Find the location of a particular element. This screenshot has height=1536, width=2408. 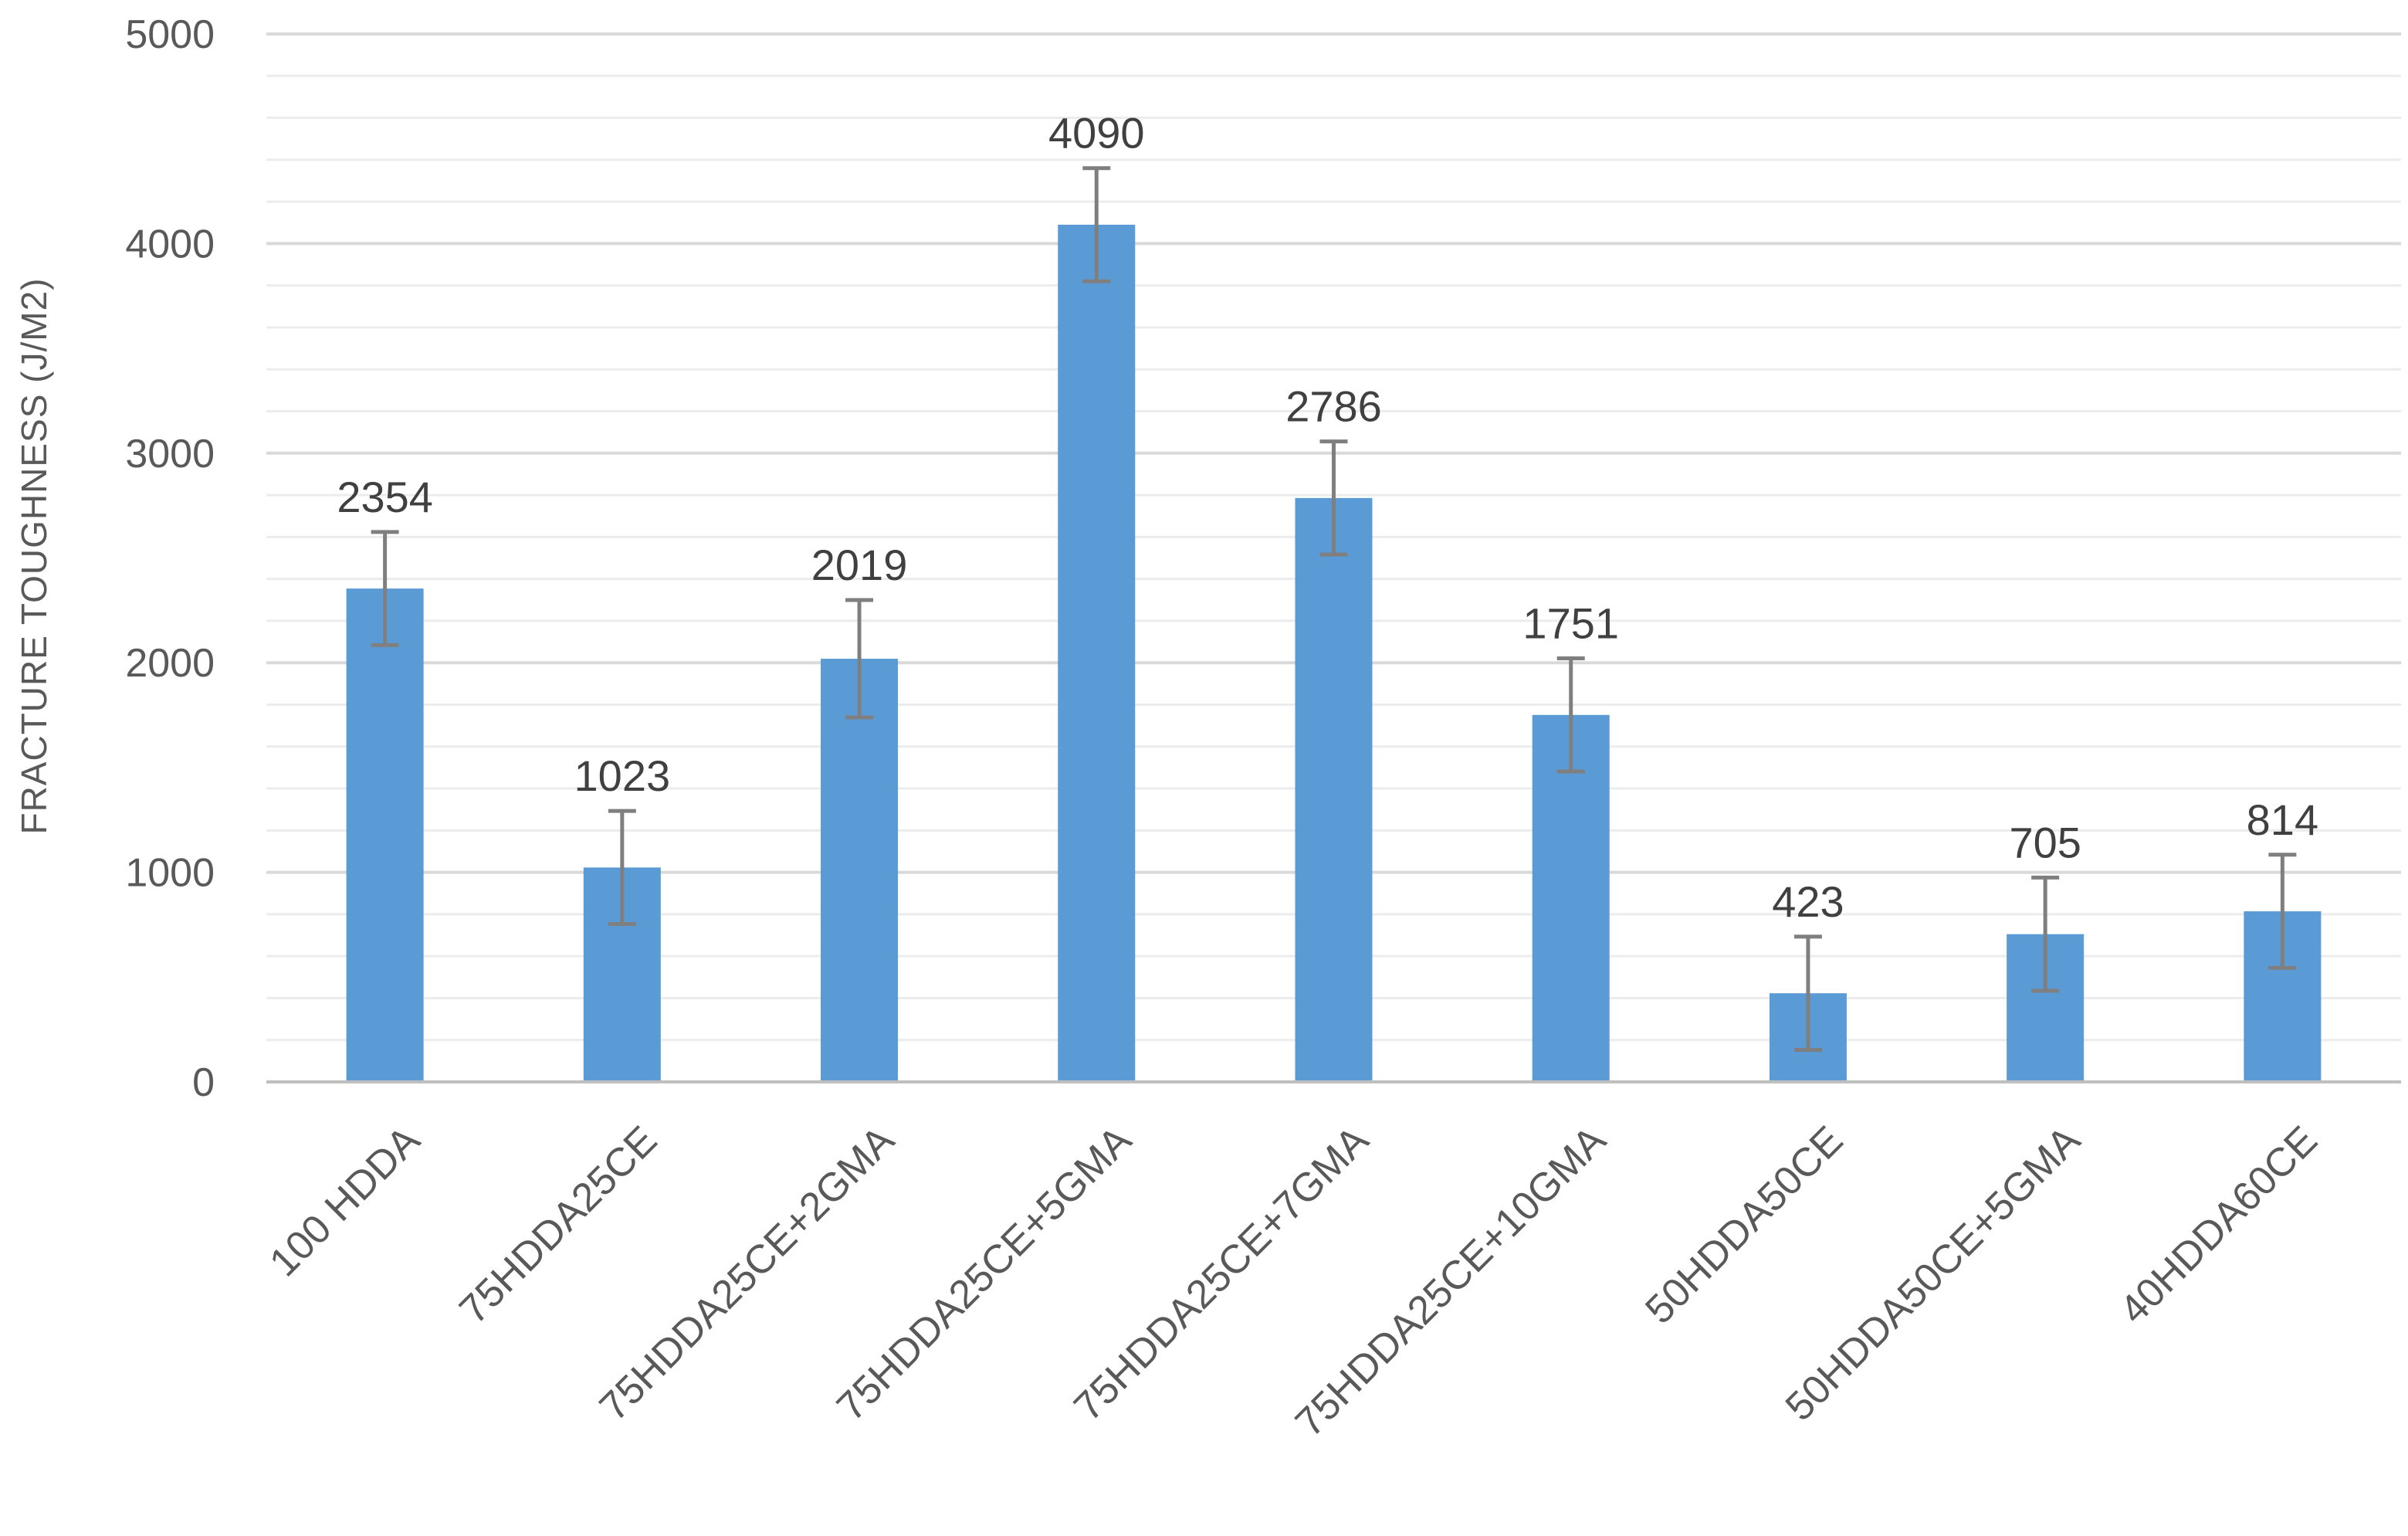

data-label: 2786 is located at coordinates (1333, 406).